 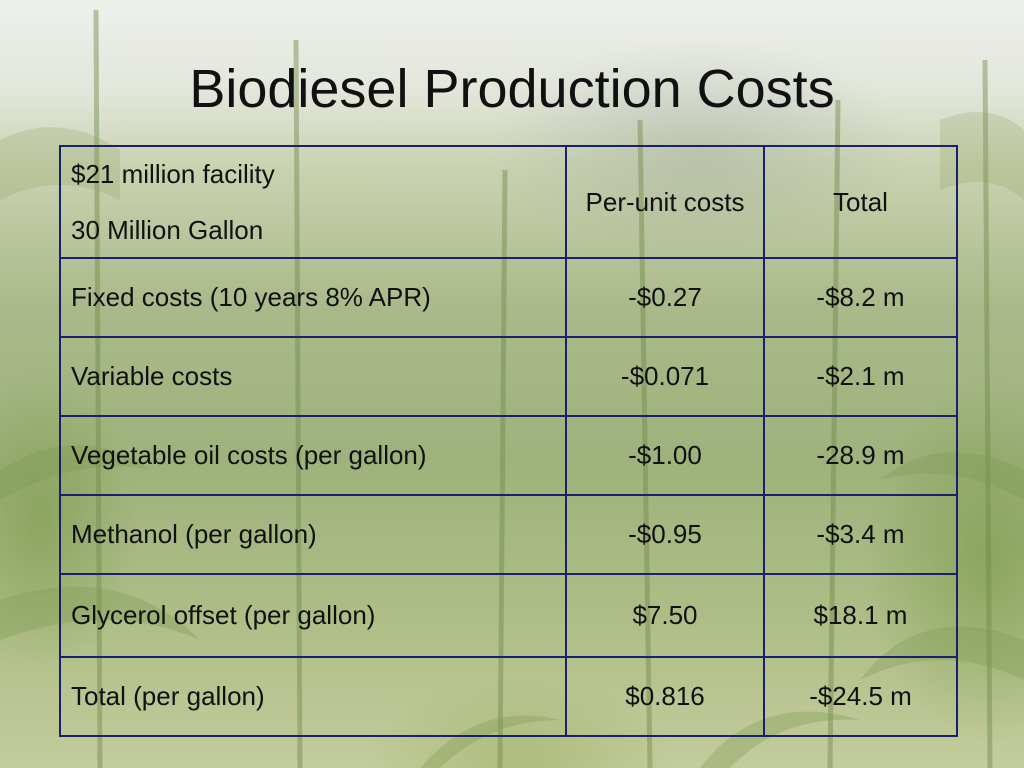 What do you see at coordinates (173, 174) in the screenshot?
I see `header-facility-line: $21 million facility` at bounding box center [173, 174].